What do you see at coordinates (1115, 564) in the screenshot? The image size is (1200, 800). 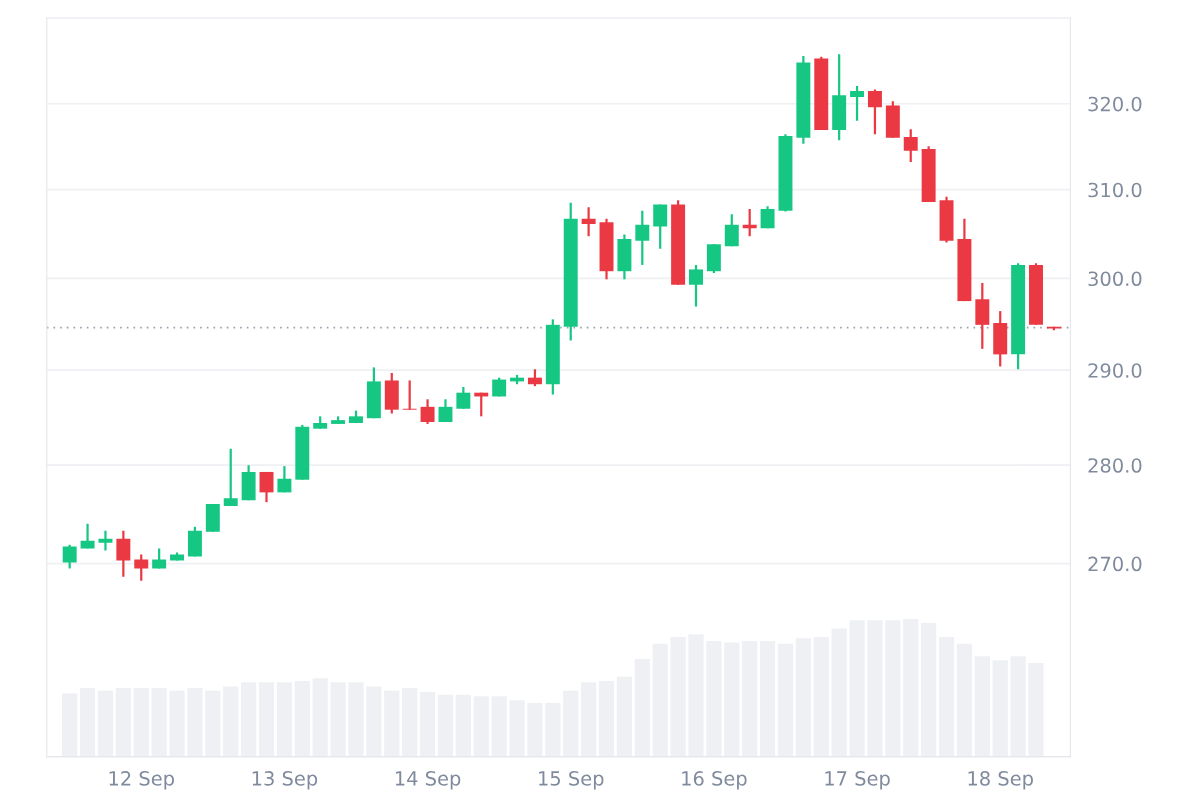 I see `y-tick-label: 270.0` at bounding box center [1115, 564].